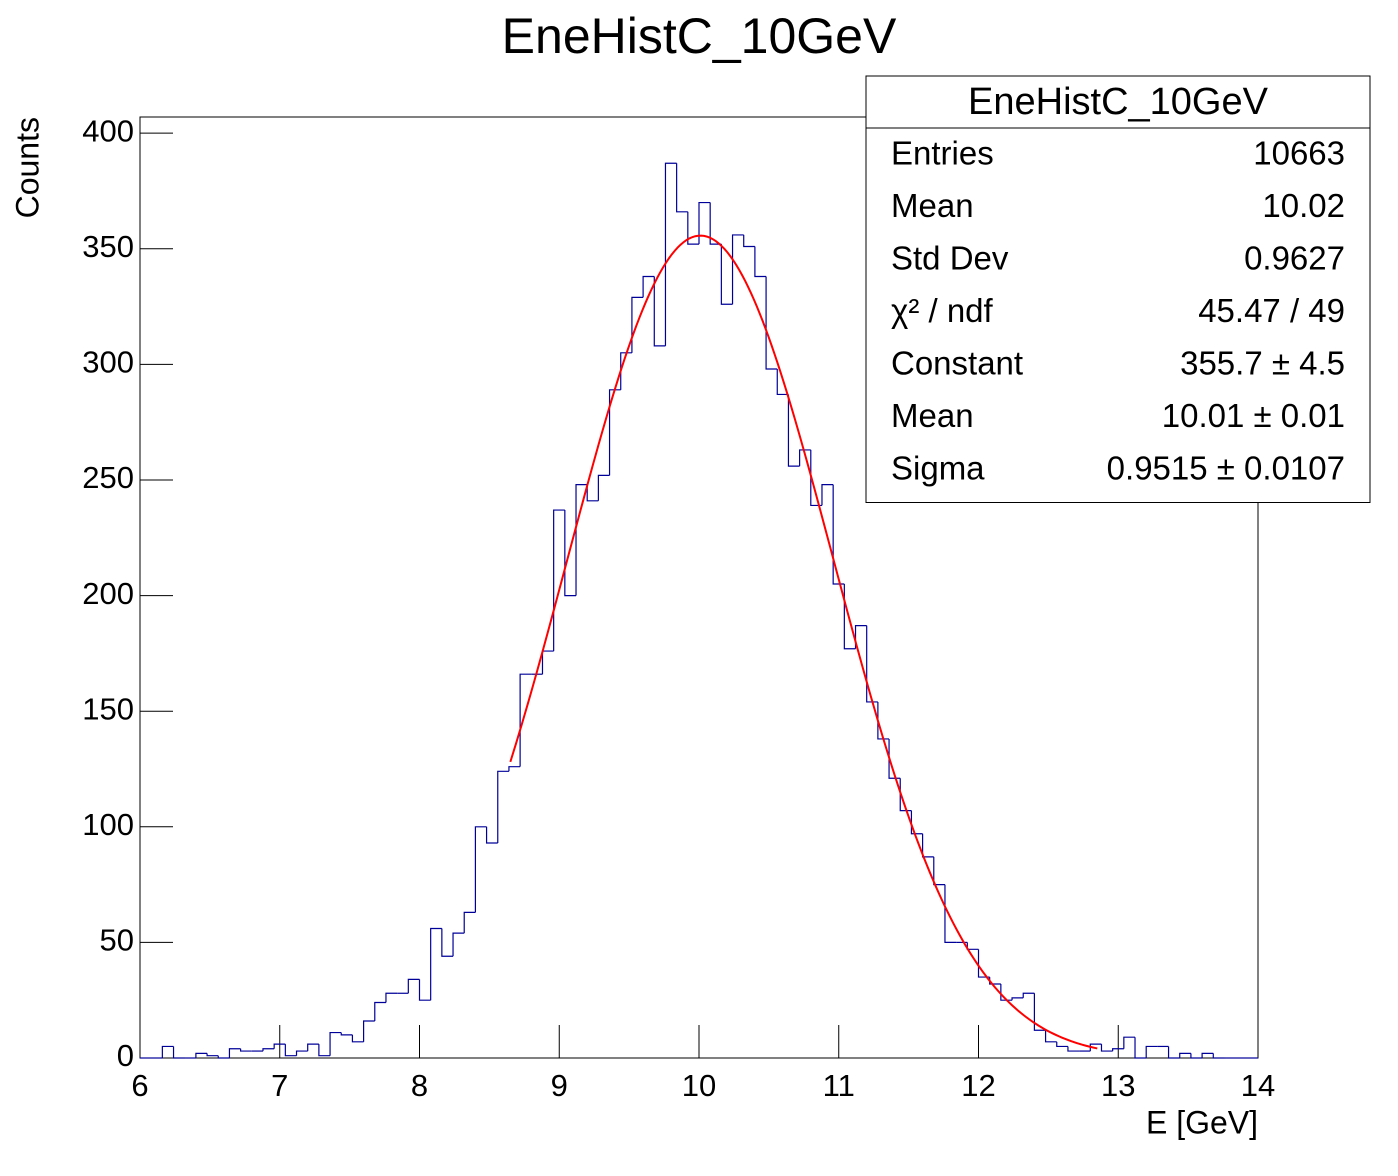 Image resolution: width=1398 pixels, height=1176 pixels. Describe the element at coordinates (1202, 1122) in the screenshot. I see `x-axis-label: E [GeV]` at that location.